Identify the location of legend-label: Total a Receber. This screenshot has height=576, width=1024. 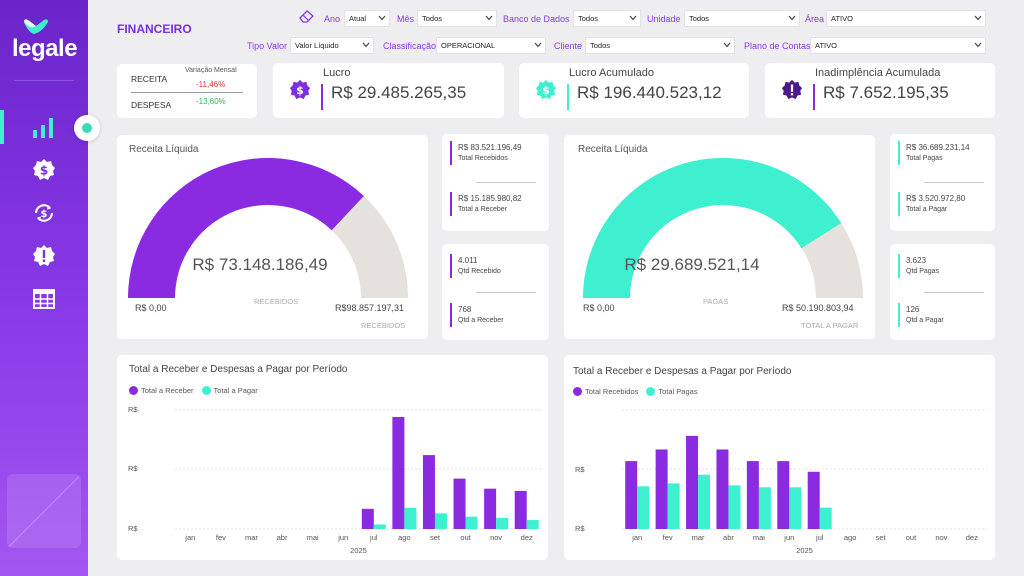
(167, 390).